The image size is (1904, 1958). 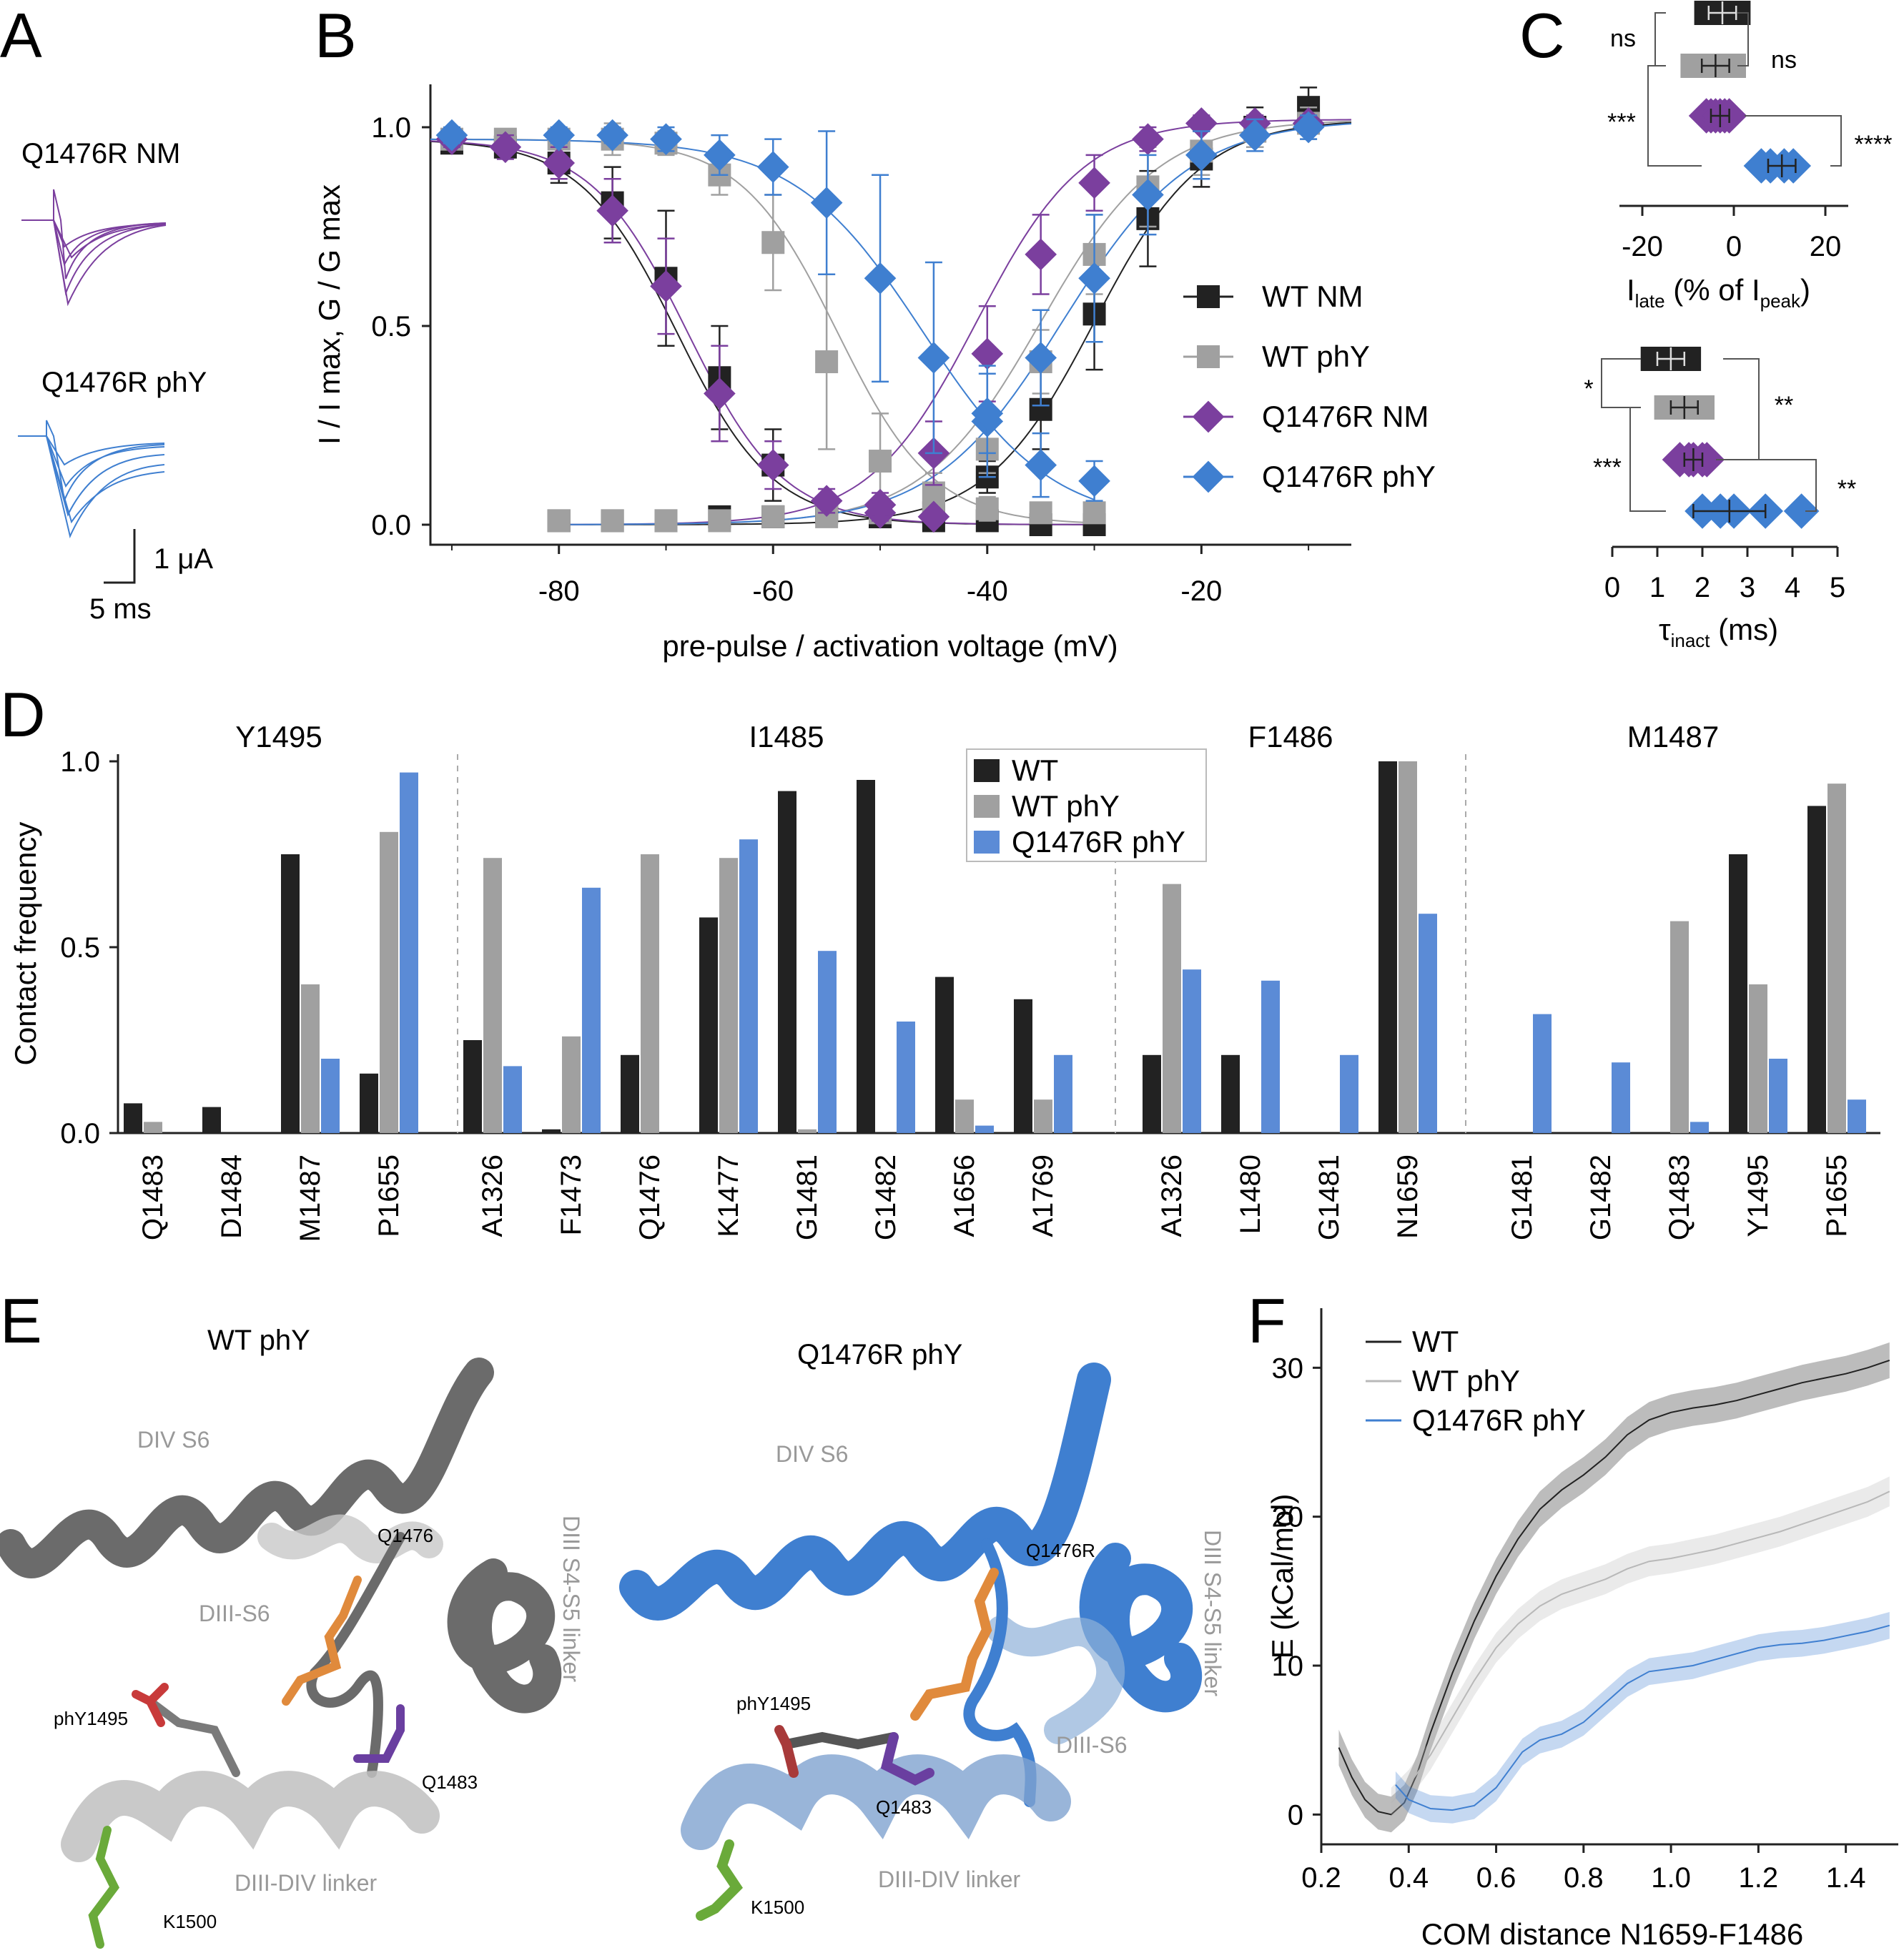 What do you see at coordinates (80, 948) in the screenshot?
I see `d-ytick-label: 0.5` at bounding box center [80, 948].